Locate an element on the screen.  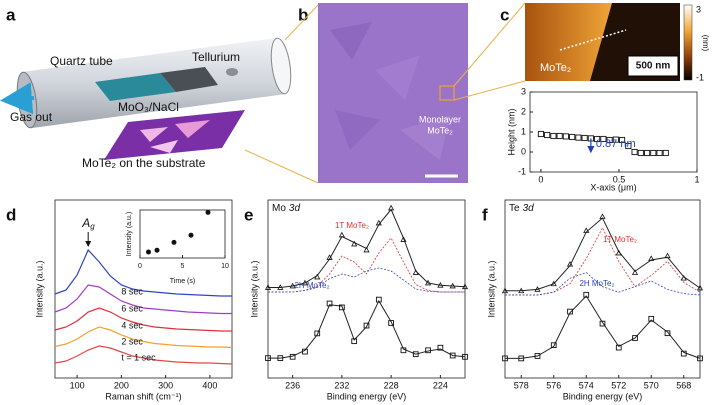
y-tick-label: -1 is located at coordinates (522, 171).